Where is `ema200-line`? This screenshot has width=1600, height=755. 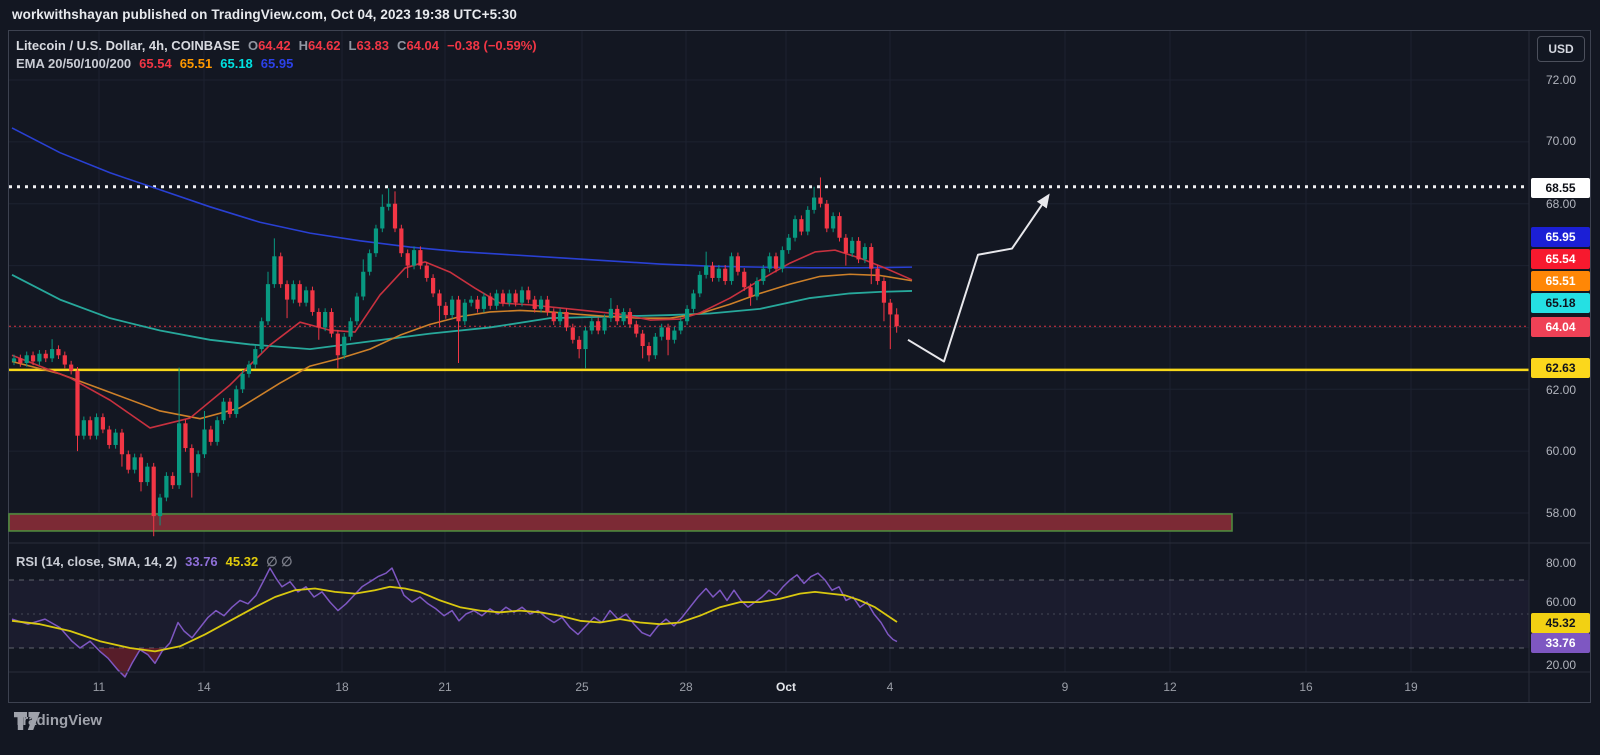
ema200-line is located at coordinates (462, 198).